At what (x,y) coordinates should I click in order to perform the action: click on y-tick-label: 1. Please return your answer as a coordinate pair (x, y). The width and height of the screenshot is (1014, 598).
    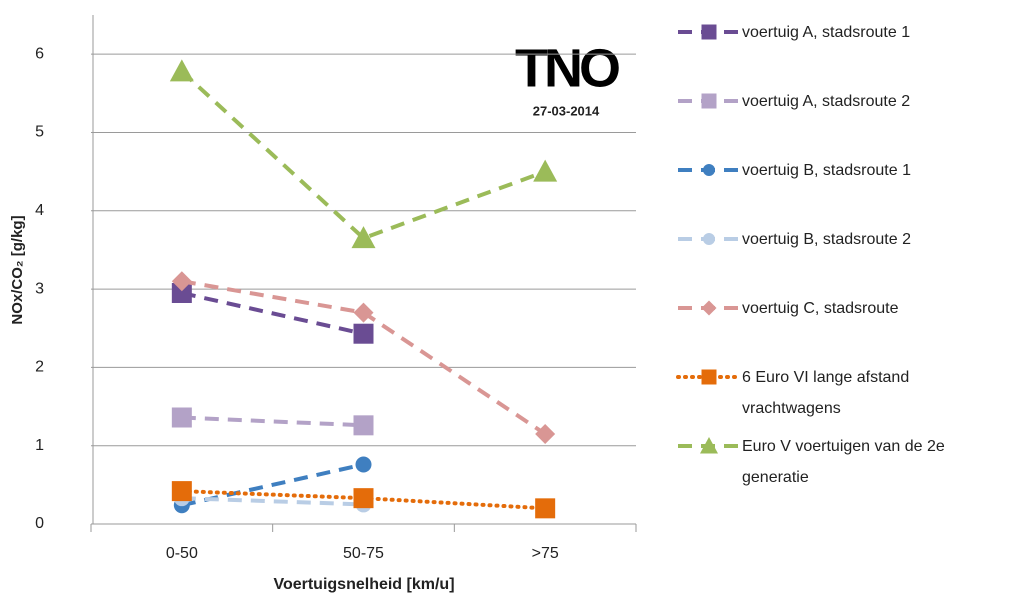
    Looking at the image, I should click on (39, 445).